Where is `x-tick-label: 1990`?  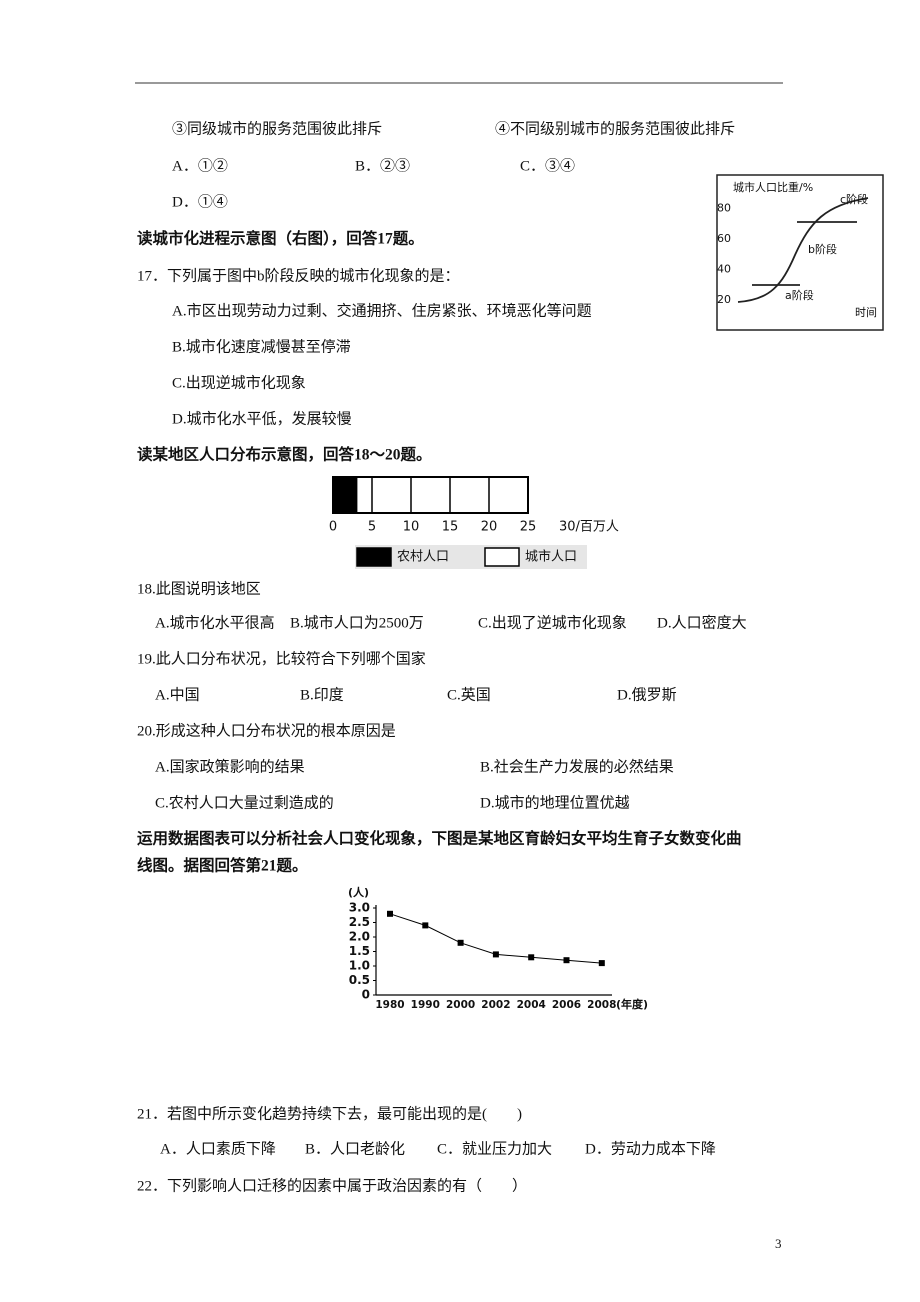
x-tick-label: 1990 is located at coordinates (425, 1005).